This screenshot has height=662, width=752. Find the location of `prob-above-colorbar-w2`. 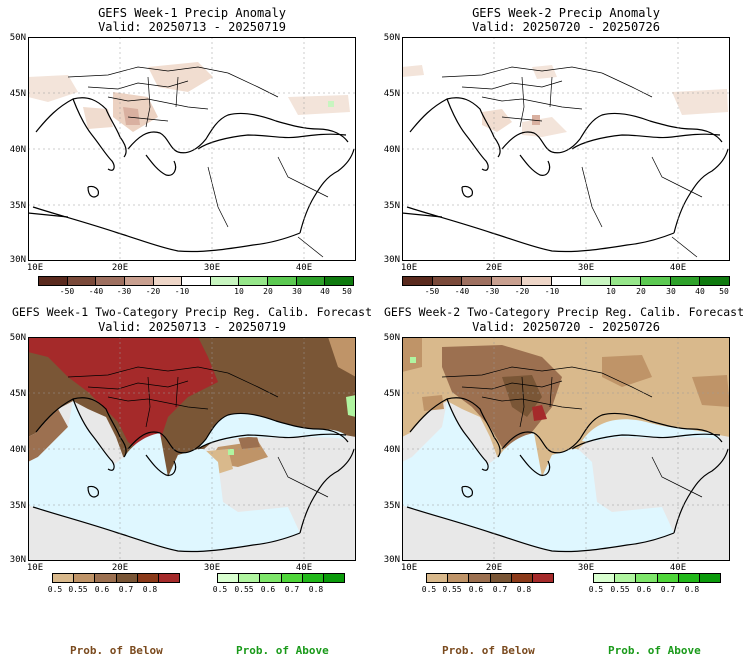

prob-above-colorbar-w2 is located at coordinates (657, 578).